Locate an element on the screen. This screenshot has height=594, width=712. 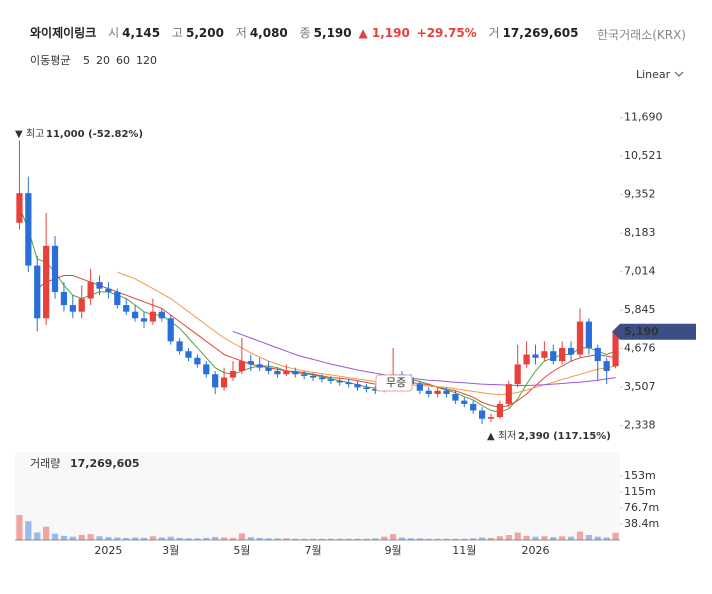
high-note-label: ▼ 최고 is located at coordinates (29, 134).